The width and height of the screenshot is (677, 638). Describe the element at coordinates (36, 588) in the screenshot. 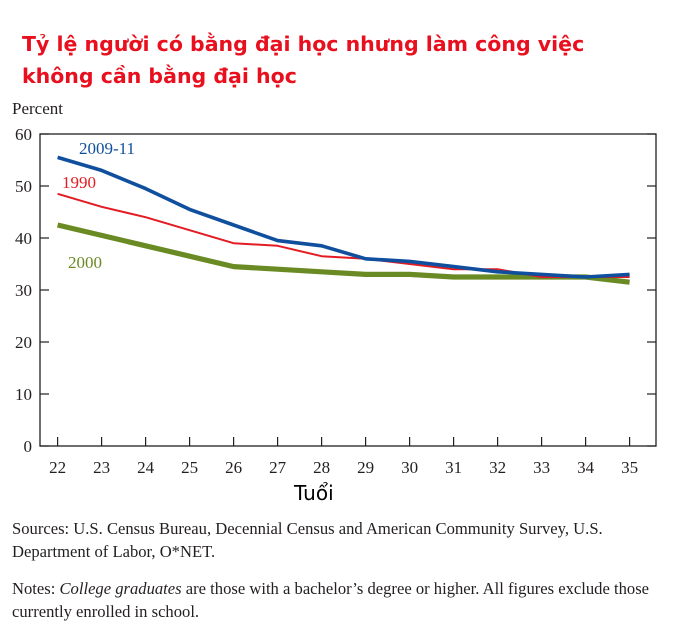

I see `notes-prefix: Notes:` at that location.